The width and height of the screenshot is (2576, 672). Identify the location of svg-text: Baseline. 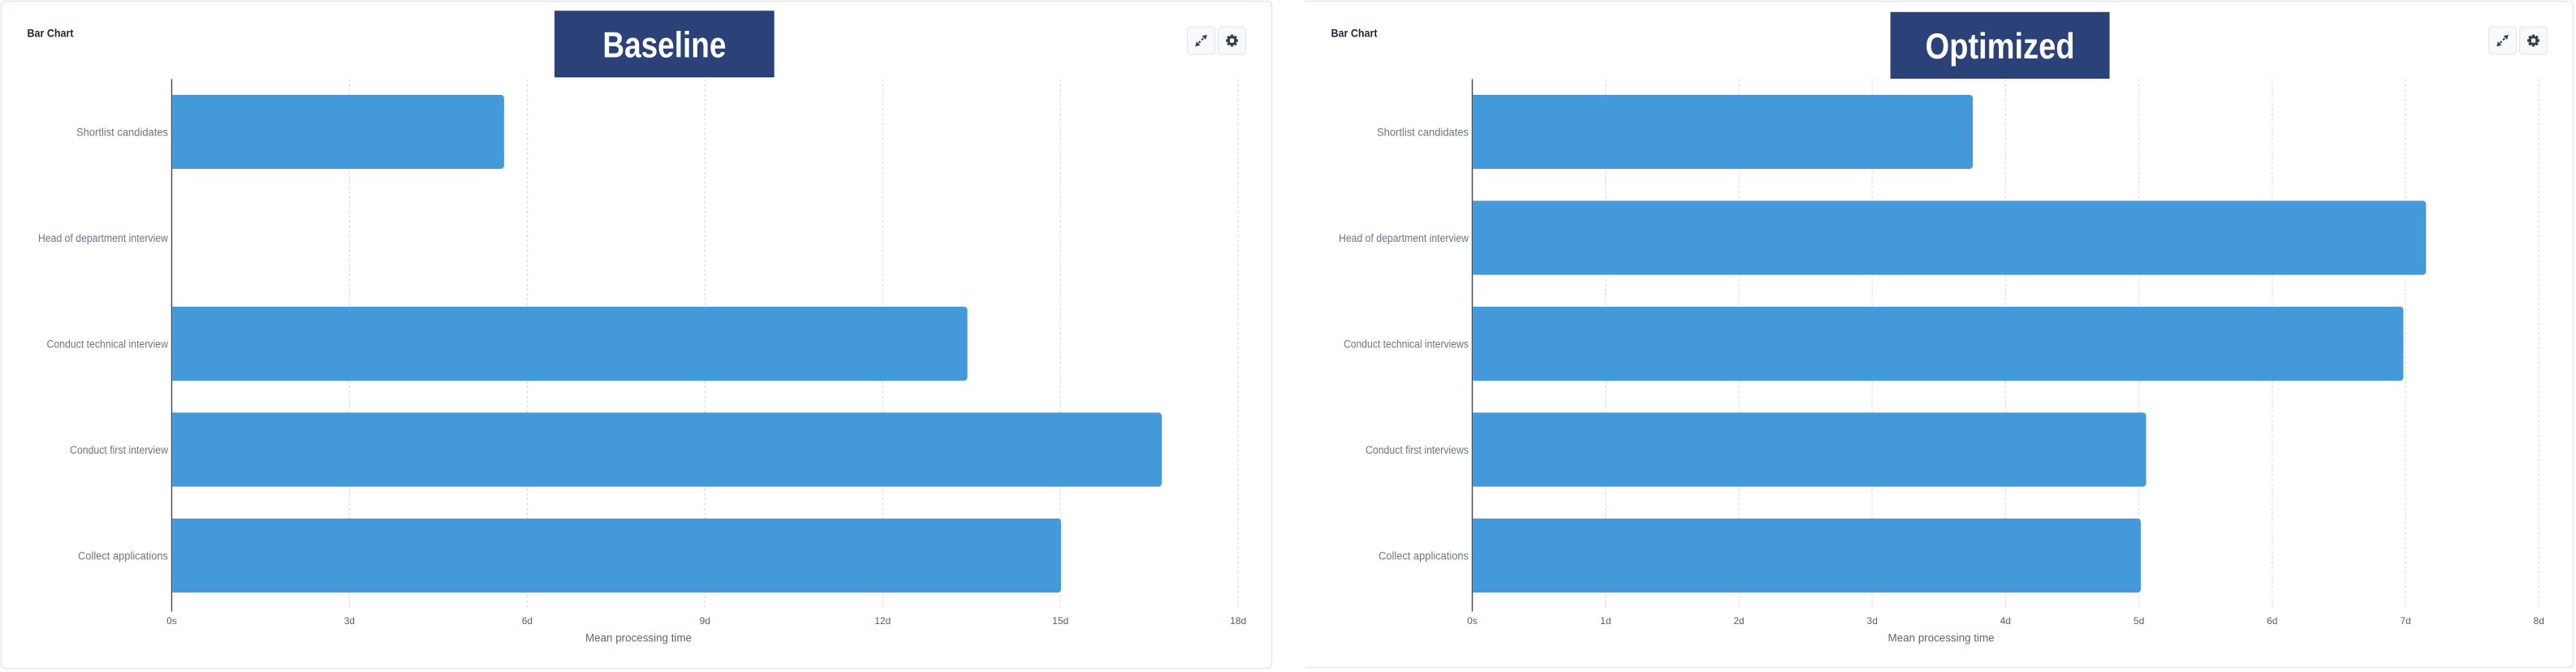
(664, 45).